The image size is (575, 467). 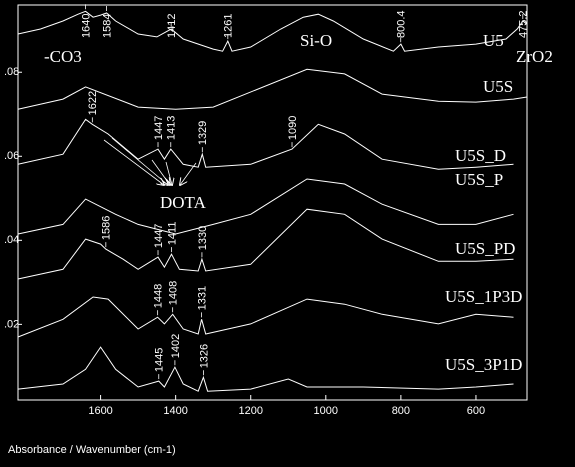 What do you see at coordinates (11, 156) in the screenshot?
I see `y-tick-label: .06` at bounding box center [11, 156].